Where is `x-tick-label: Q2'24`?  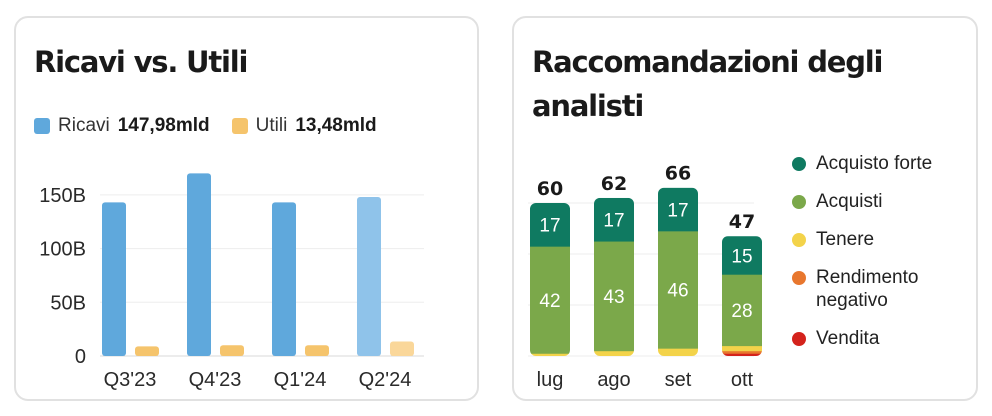
x-tick-label: Q2'24 is located at coordinates (385, 380).